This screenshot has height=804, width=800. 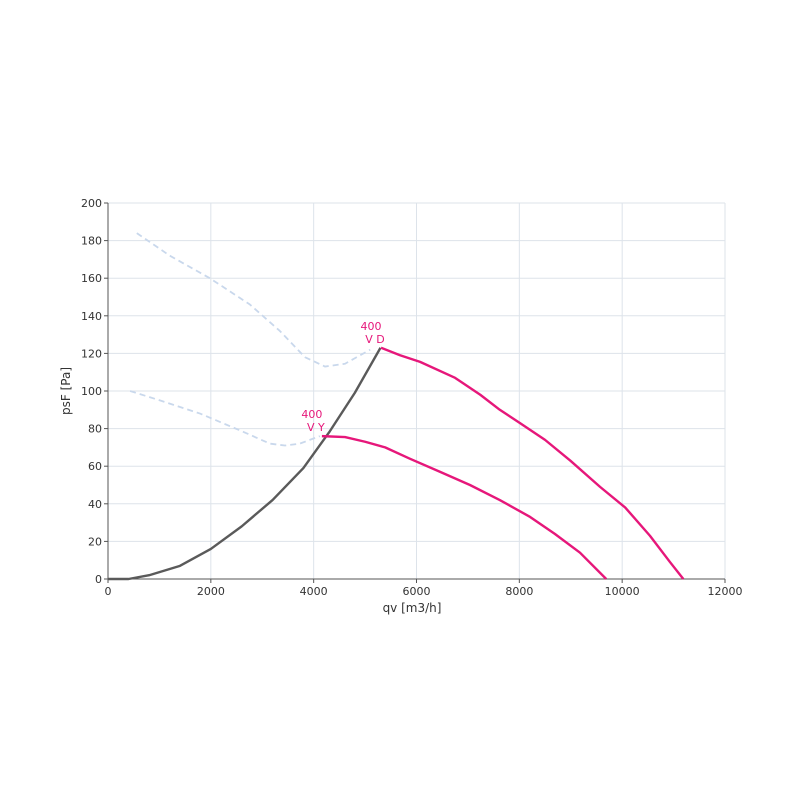 What do you see at coordinates (95, 429) in the screenshot?
I see `y-tick-label: 80` at bounding box center [95, 429].